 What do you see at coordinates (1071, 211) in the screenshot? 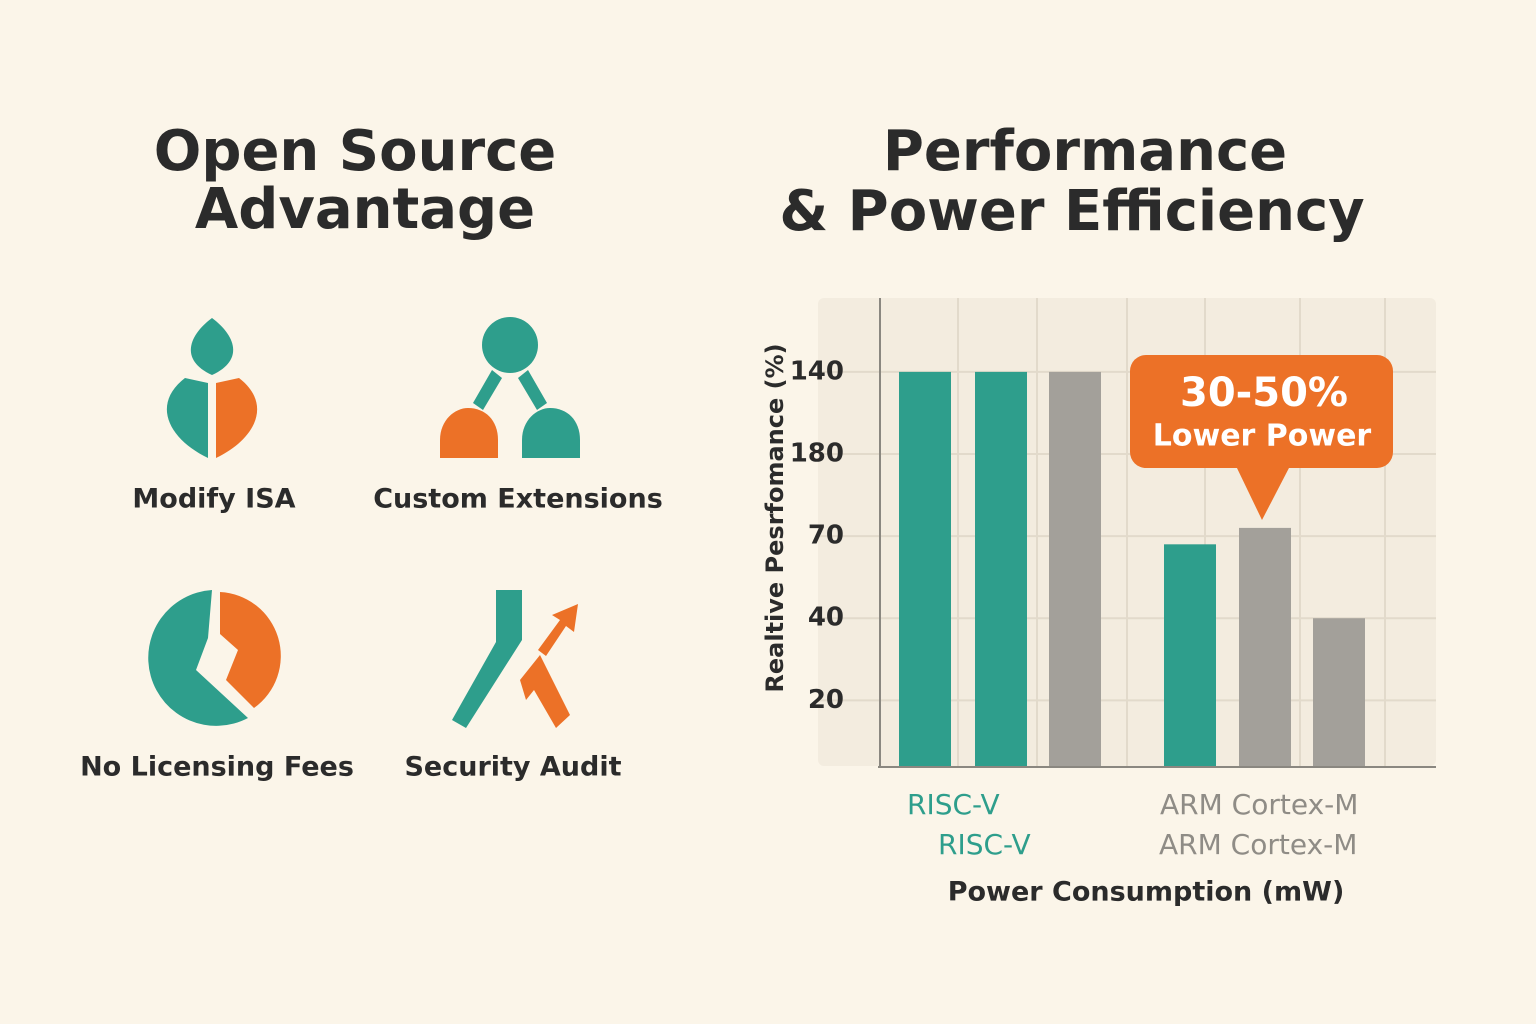
I see `chart-title: & Power Efficiency` at bounding box center [1071, 211].